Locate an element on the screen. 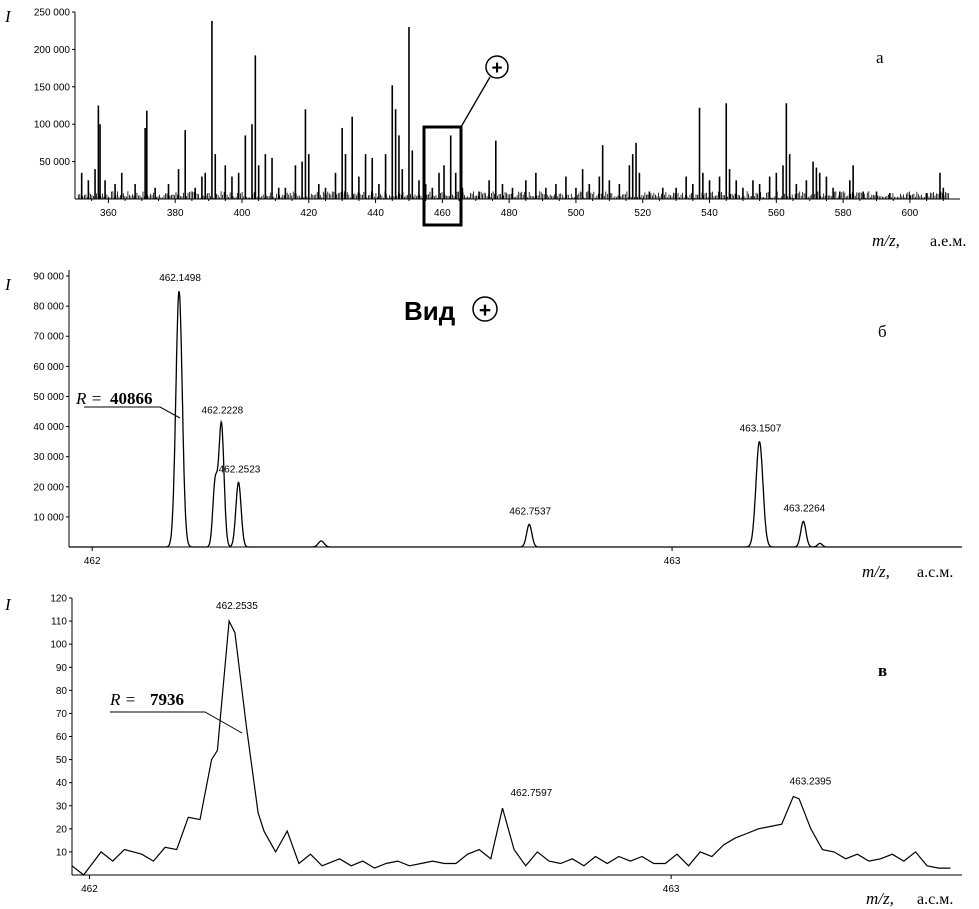 Image resolution: width=979 pixels, height=909 pixels. panel-c-x-axis-unit: а.с.м. is located at coordinates (935, 899).